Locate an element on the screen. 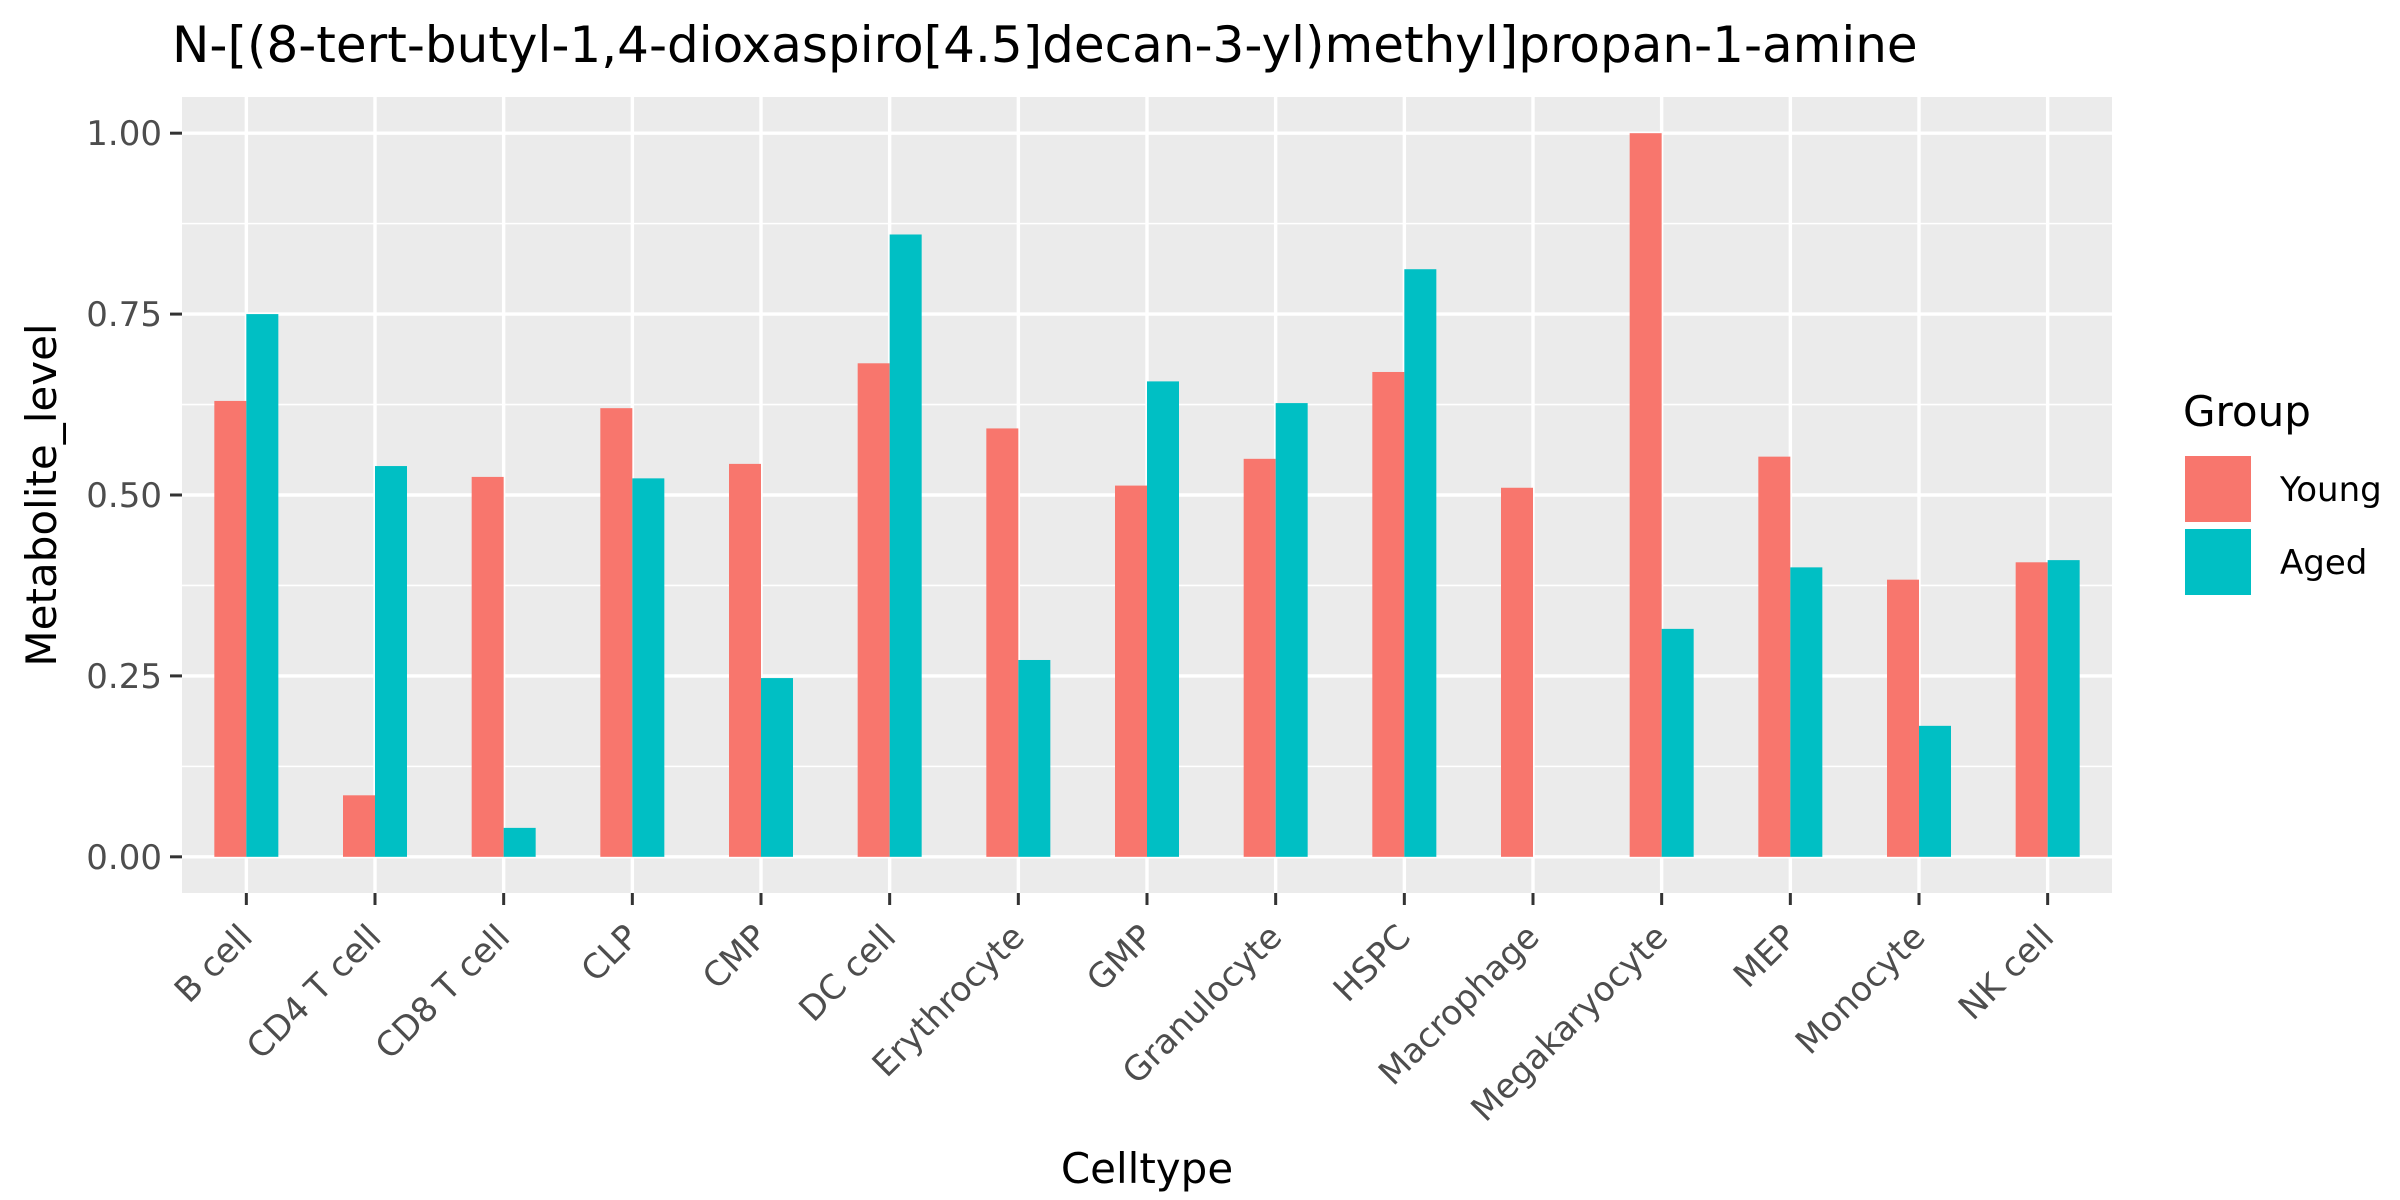 This screenshot has height=1200, width=2400. x-tick-label: MEP is located at coordinates (1765, 956).